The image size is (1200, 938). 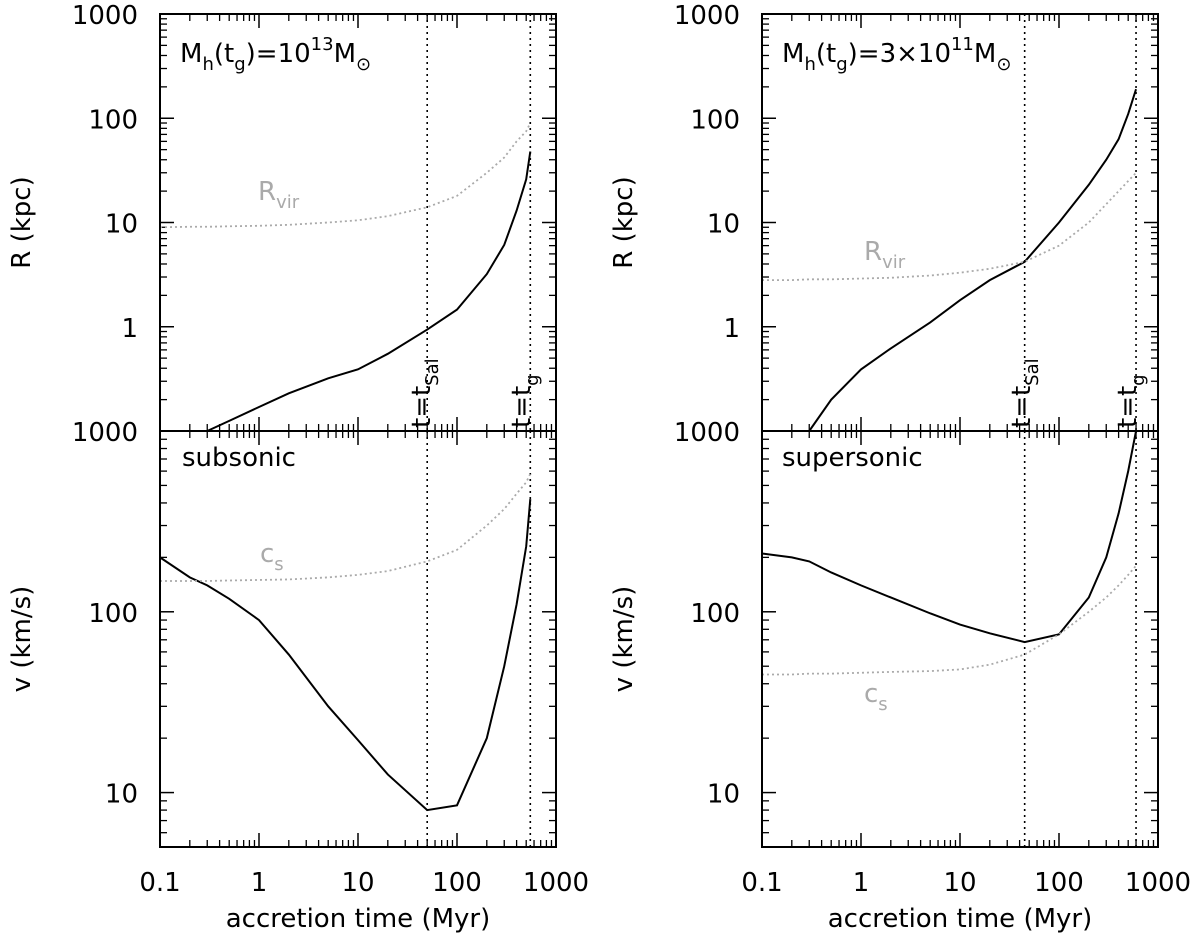 What do you see at coordinates (322, 44) in the screenshot?
I see `annotation-part: 13` at bounding box center [322, 44].